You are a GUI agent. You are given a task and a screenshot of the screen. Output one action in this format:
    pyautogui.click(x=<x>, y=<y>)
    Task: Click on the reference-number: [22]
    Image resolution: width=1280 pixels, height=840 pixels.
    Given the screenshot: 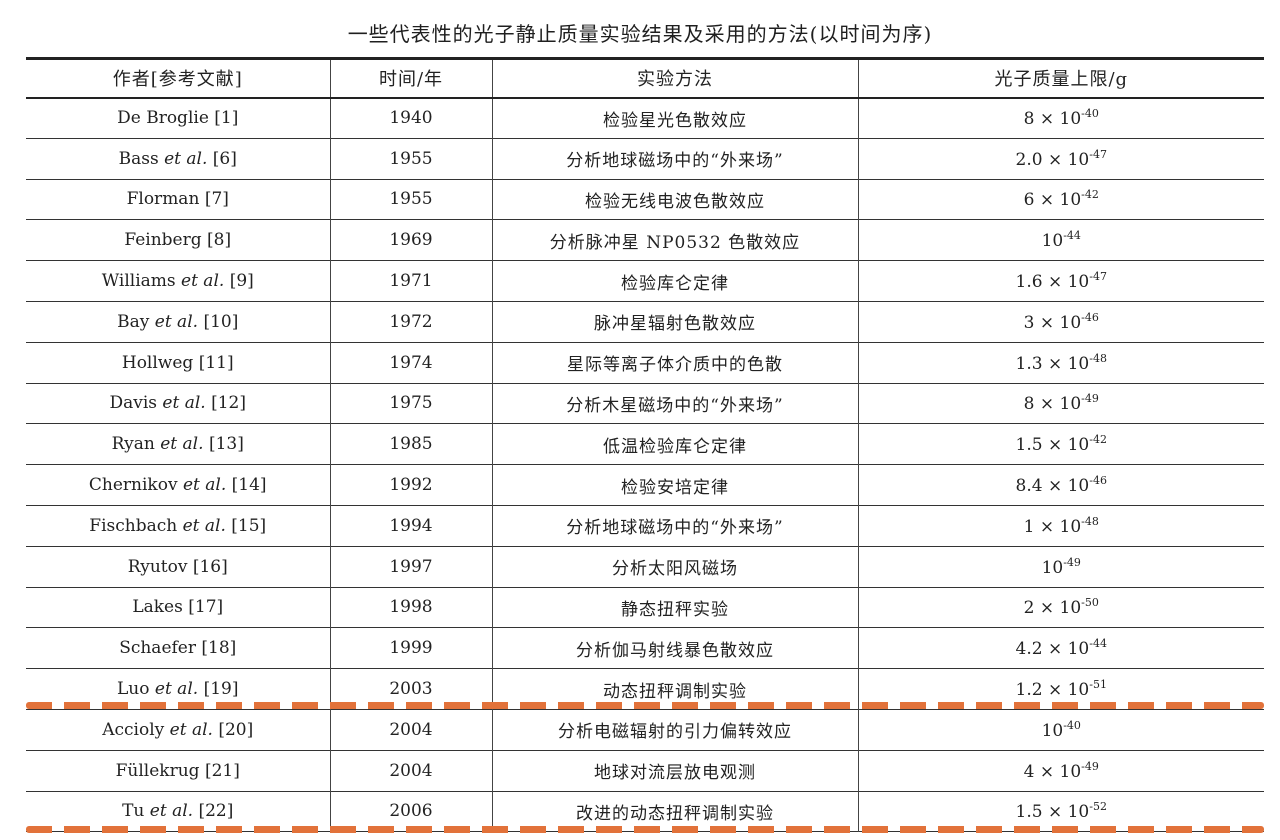 What is the action you would take?
    pyautogui.click(x=216, y=811)
    